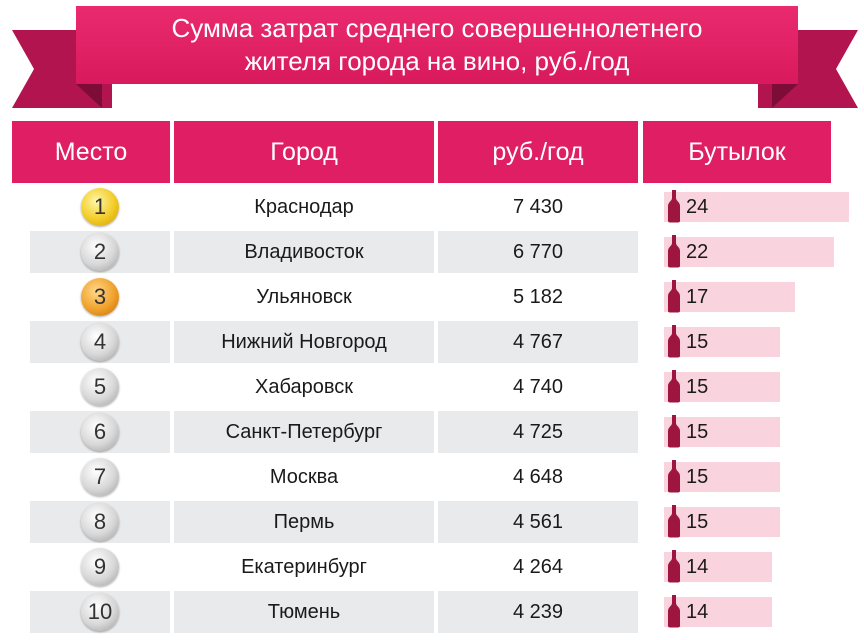 This screenshot has height=640, width=864. I want to click on cell-place: 2, so click(100, 252).